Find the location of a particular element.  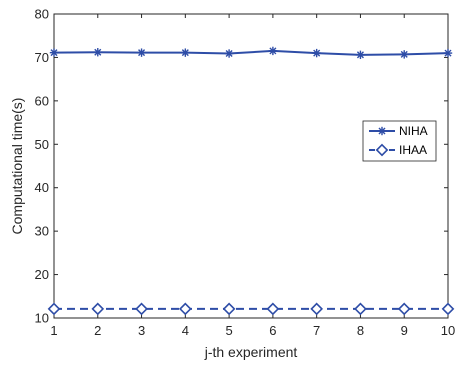

legend-label-niha: NIHA is located at coordinates (413, 131).